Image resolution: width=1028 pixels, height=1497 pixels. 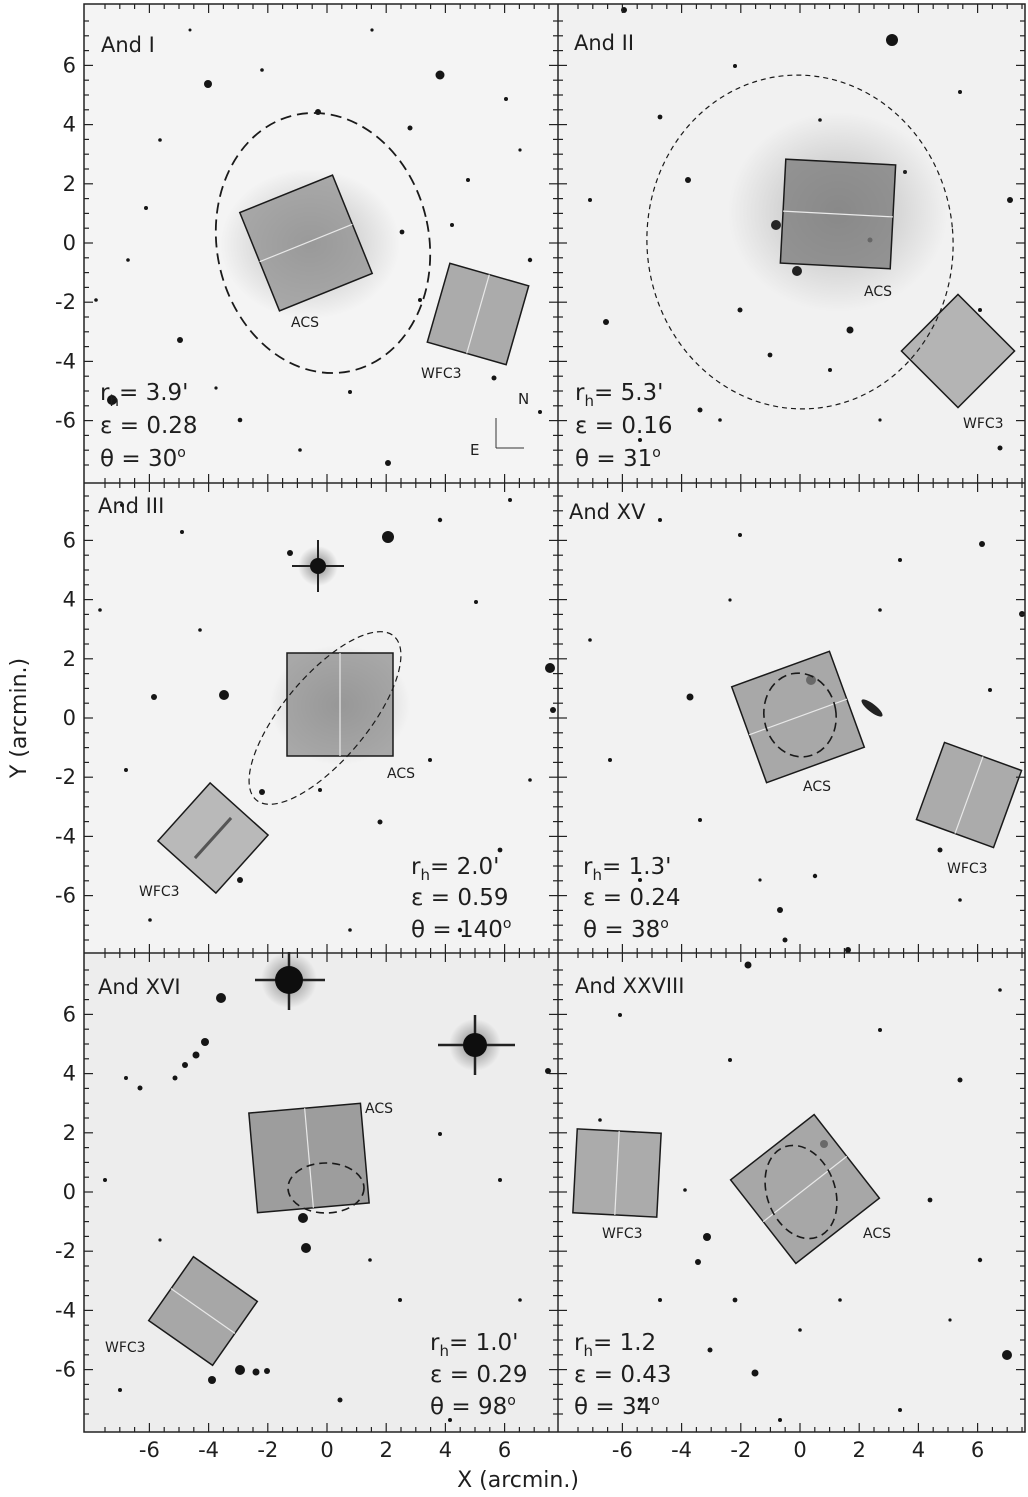 What do you see at coordinates (604, 43) in the screenshot?
I see `panel-title: And II` at bounding box center [604, 43].